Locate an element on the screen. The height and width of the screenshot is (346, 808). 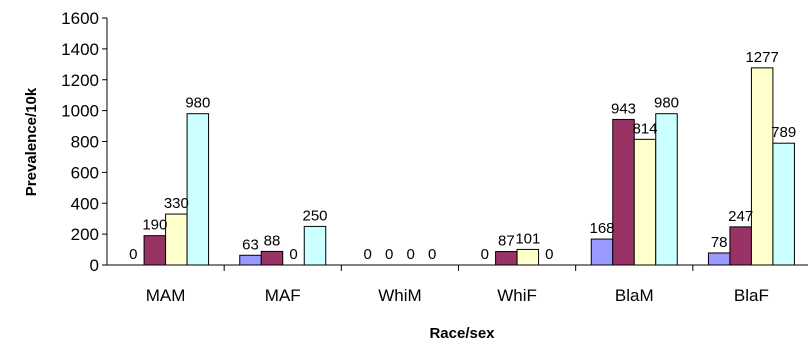
data-label-MAF-series-1: 63 is located at coordinates (250, 244).